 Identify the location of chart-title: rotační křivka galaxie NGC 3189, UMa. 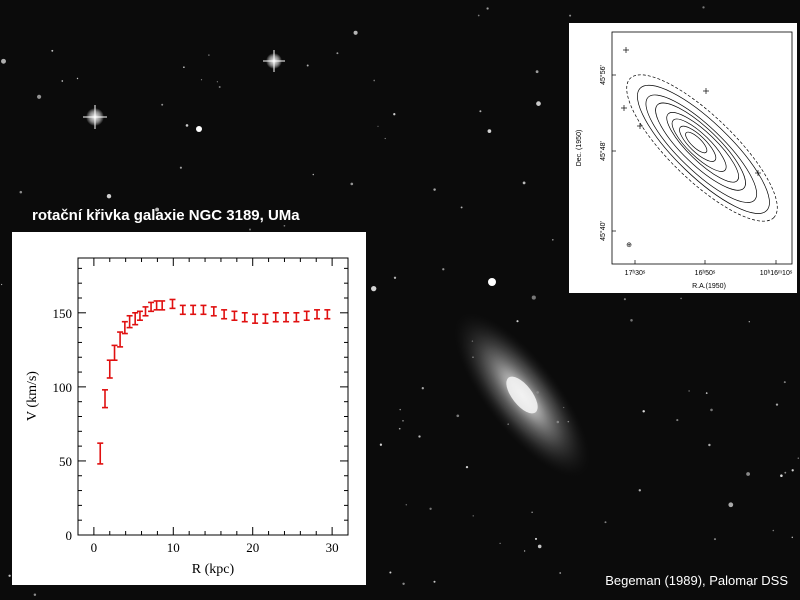
(166, 215).